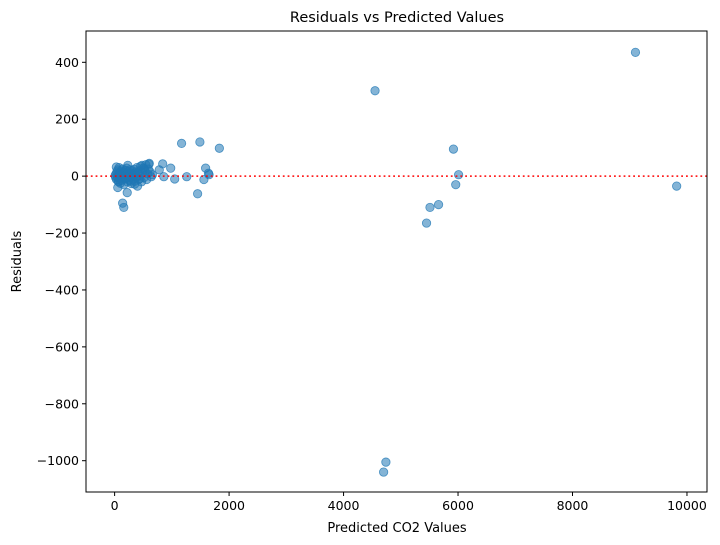 This screenshot has width=720, height=545. What do you see at coordinates (67, 62) in the screenshot?
I see `y-tick-label: 400` at bounding box center [67, 62].